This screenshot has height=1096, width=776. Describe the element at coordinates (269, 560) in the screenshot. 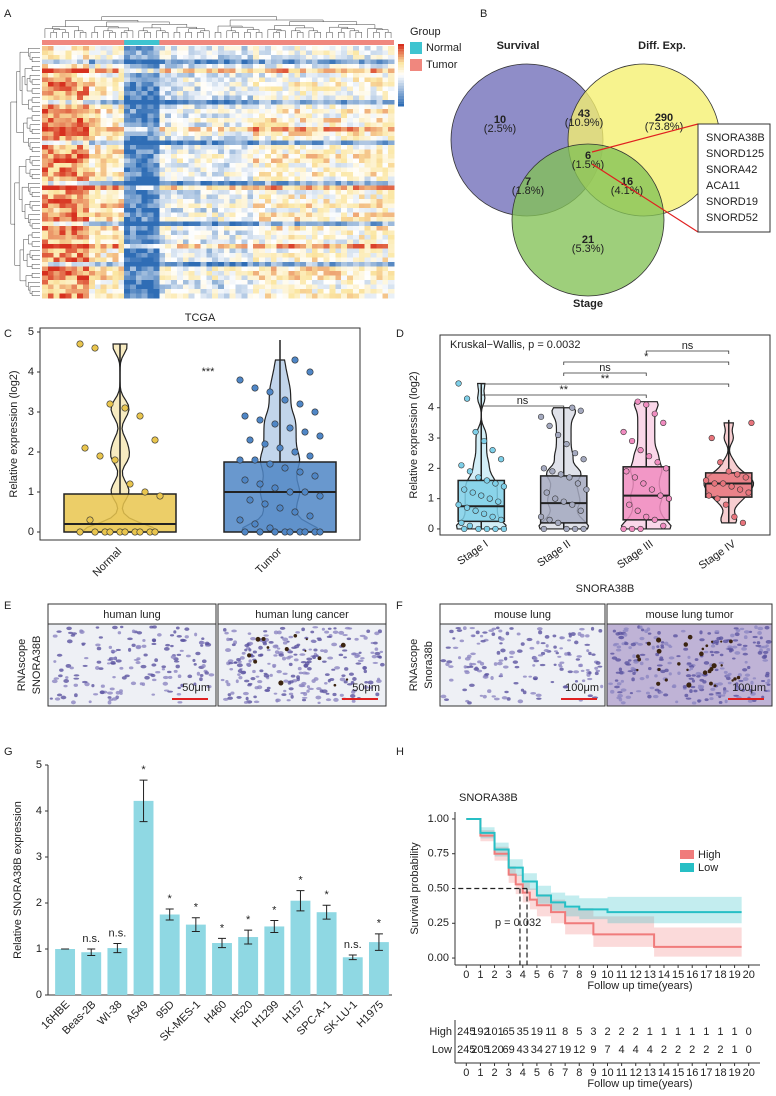

I see `x-tick-label: Tumor` at that location.